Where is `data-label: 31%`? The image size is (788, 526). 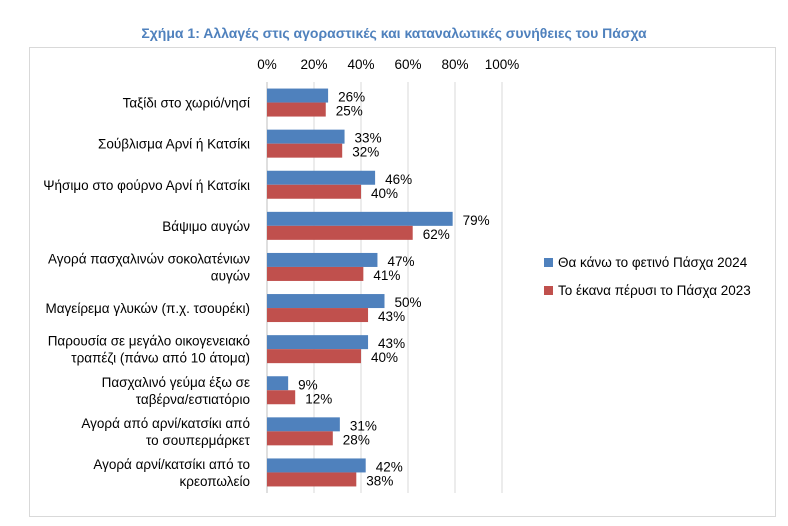 data-label: 31% is located at coordinates (363, 425).